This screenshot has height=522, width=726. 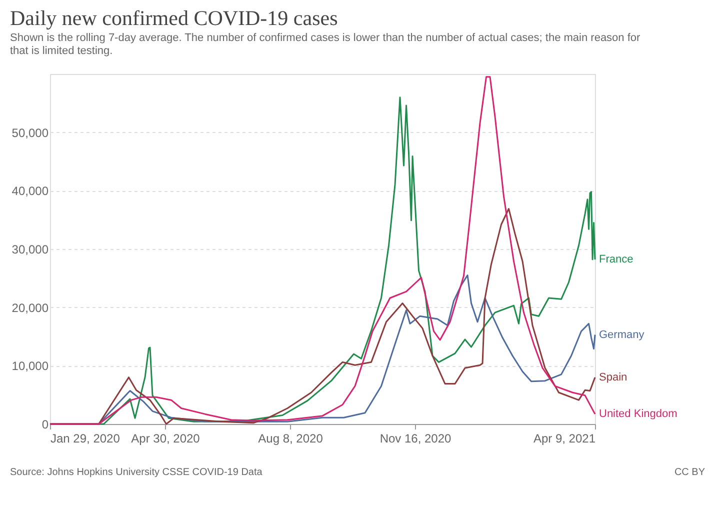 I want to click on y-tick-label: 0, so click(x=45, y=425).